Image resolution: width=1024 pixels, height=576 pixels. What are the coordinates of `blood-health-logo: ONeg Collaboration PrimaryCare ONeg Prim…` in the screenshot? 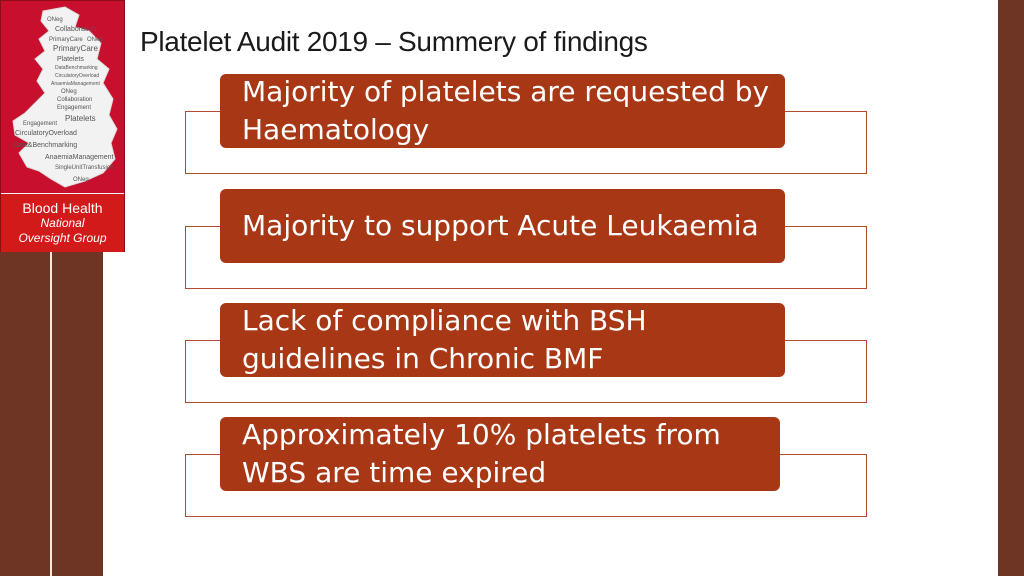 It's located at (62, 126).